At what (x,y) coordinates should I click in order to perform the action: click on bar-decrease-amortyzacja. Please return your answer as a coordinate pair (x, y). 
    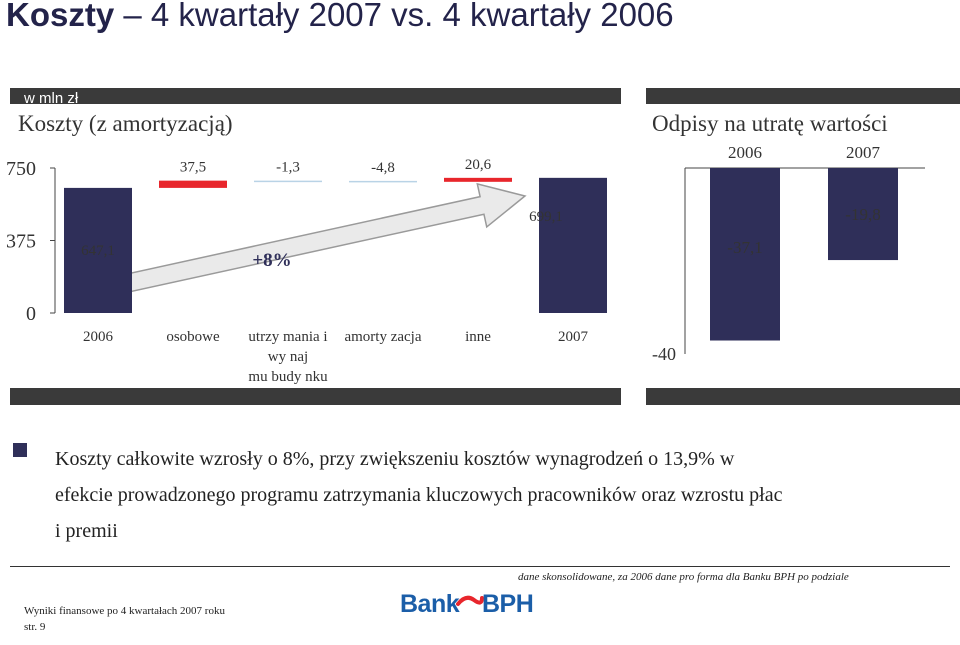
    Looking at the image, I should click on (383, 181).